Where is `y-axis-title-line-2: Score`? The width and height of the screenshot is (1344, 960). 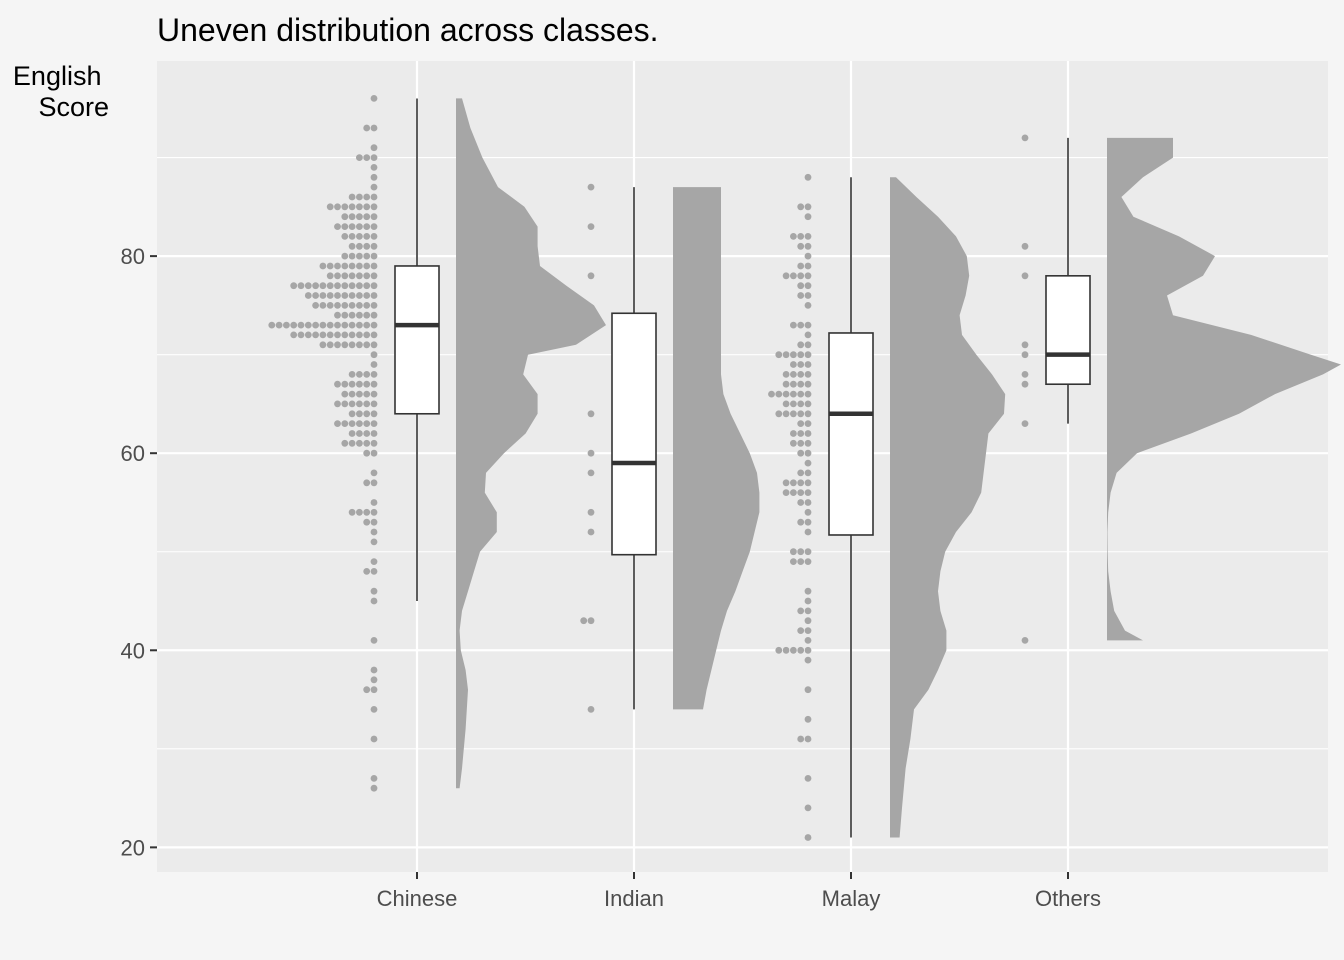
y-axis-title-line-2: Score is located at coordinates (73, 107).